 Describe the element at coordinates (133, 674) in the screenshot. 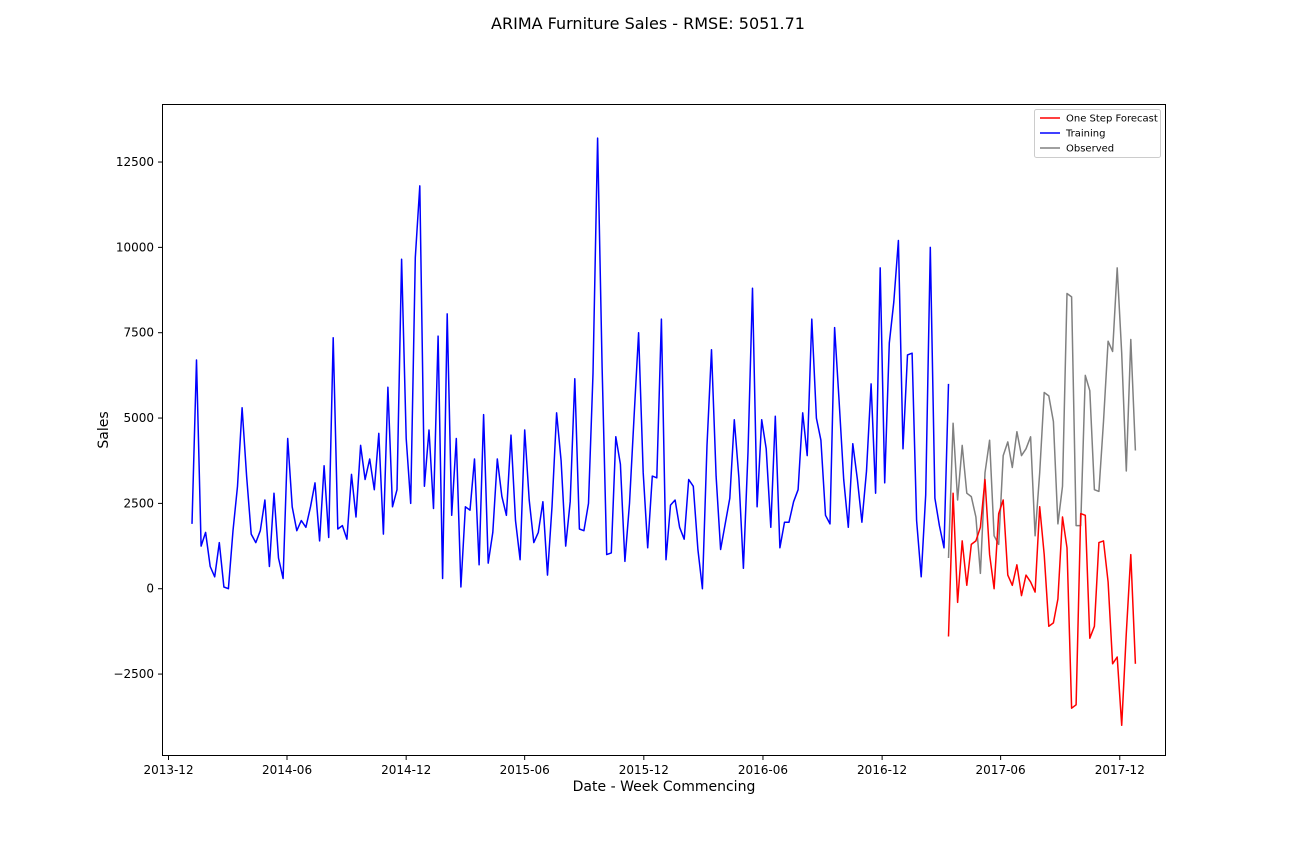

I see `y-tick-label: −2500` at that location.